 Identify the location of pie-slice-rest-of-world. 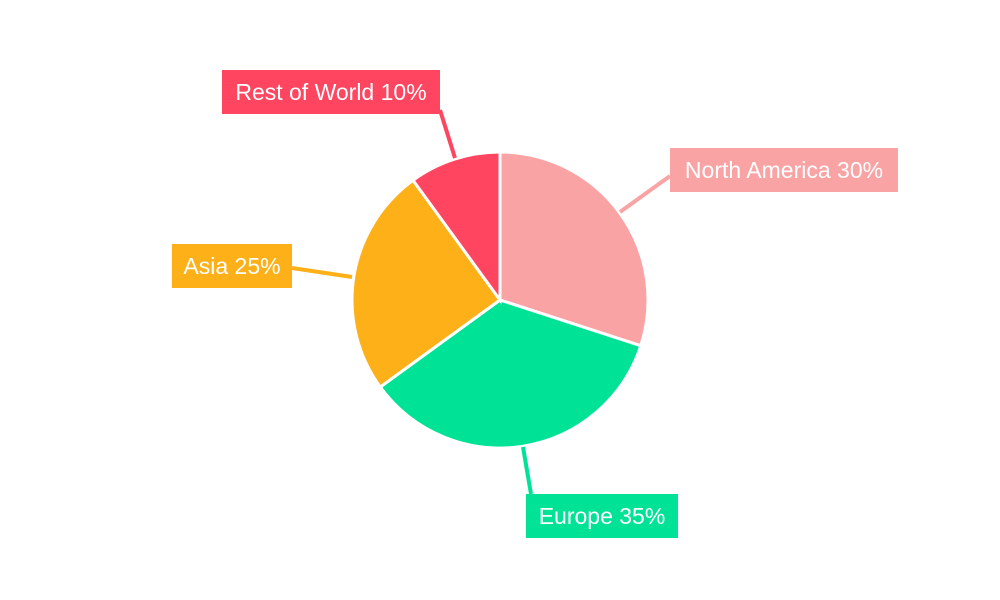
(456, 227).